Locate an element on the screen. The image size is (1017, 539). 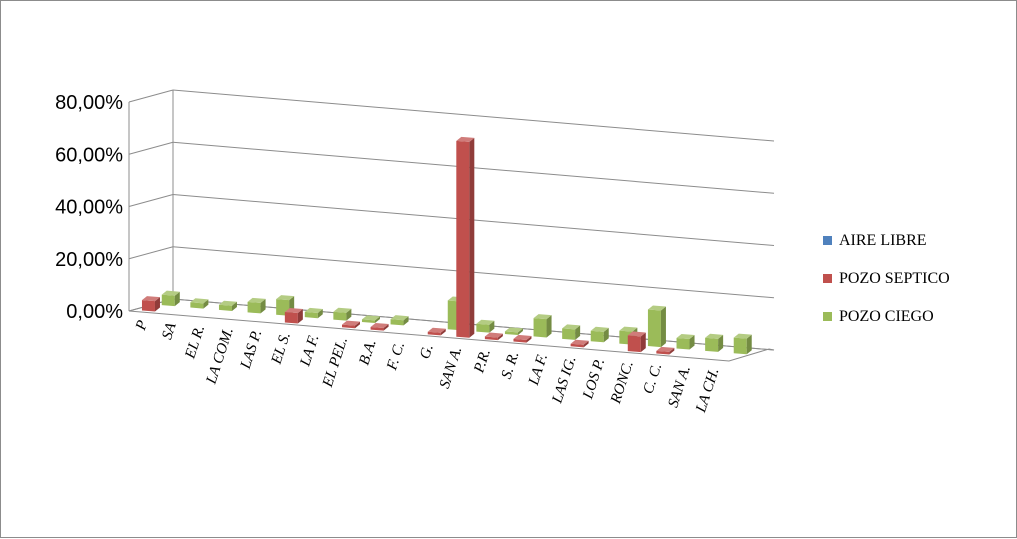
legend: AIRE LIBRE POZO SEPTICO POZO CIEGO is located at coordinates (886, 278).